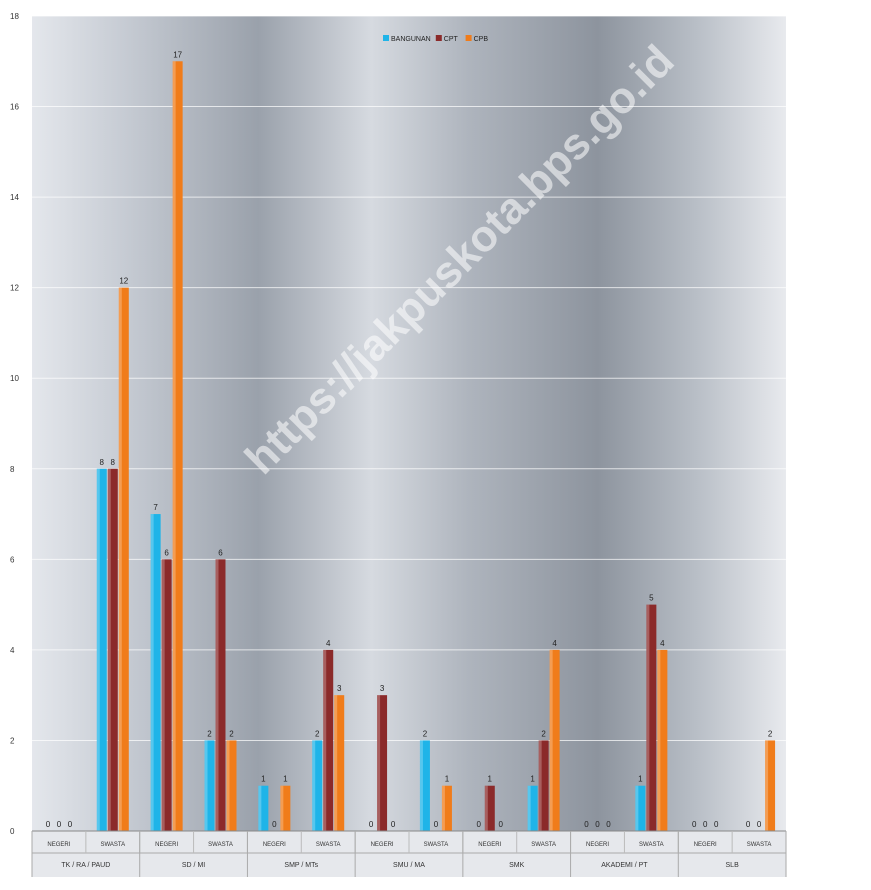  I want to click on legend-label: CPB, so click(481, 39).